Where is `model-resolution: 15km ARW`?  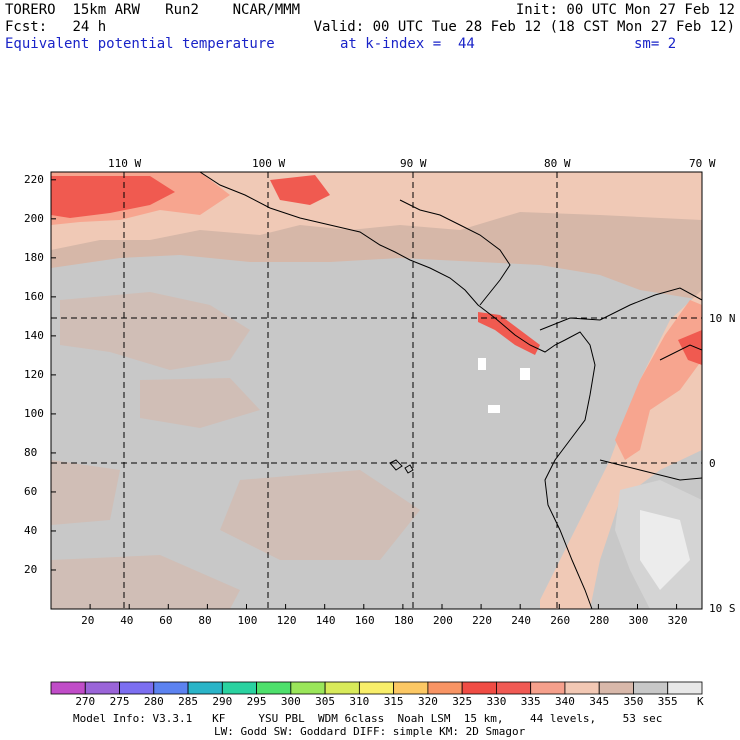 model-resolution: 15km ARW is located at coordinates (106, 10).